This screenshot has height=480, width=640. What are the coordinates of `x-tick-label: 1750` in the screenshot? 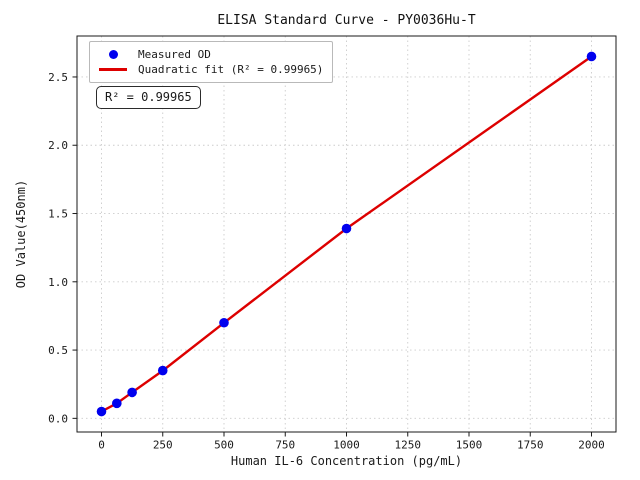 It's located at (530, 445).